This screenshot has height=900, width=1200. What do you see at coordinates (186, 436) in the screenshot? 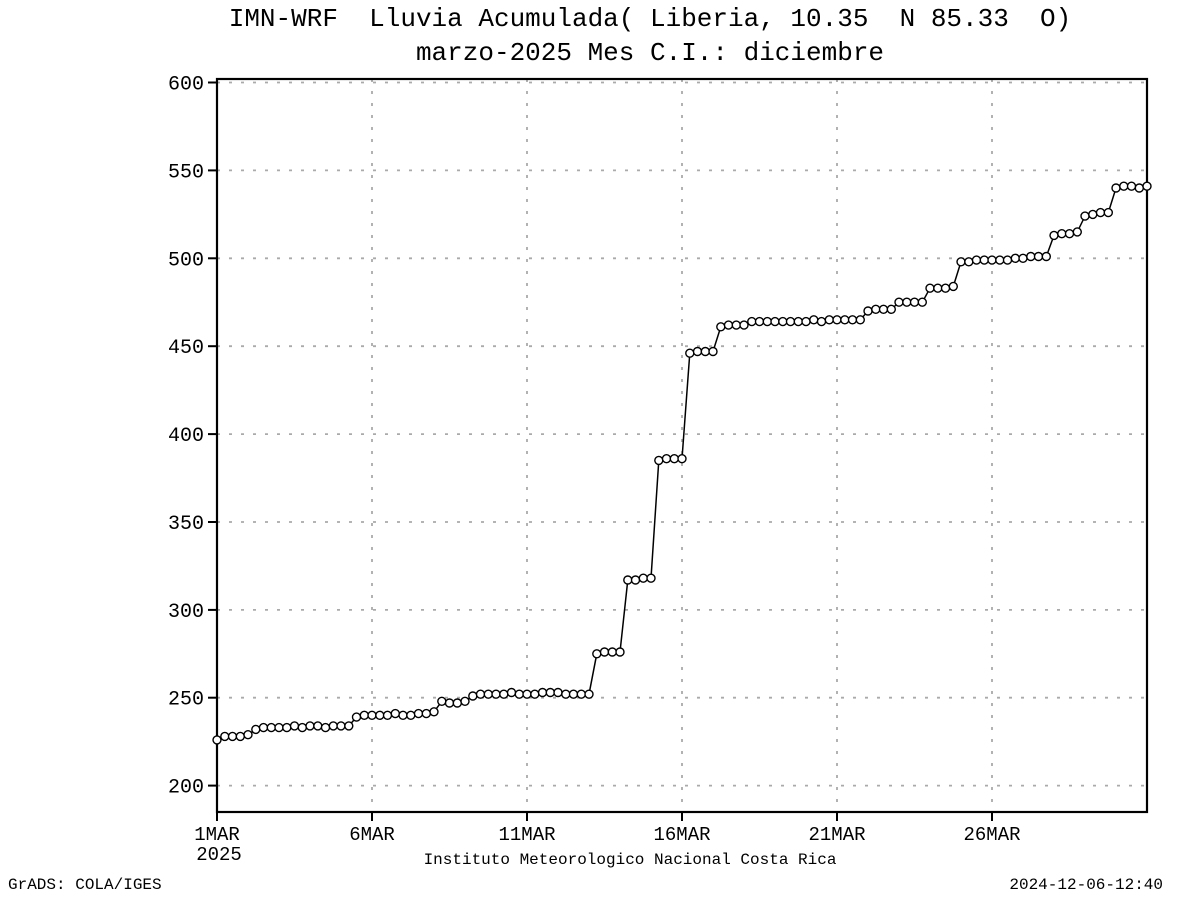
I see `y-tick-label: 400` at bounding box center [186, 436].